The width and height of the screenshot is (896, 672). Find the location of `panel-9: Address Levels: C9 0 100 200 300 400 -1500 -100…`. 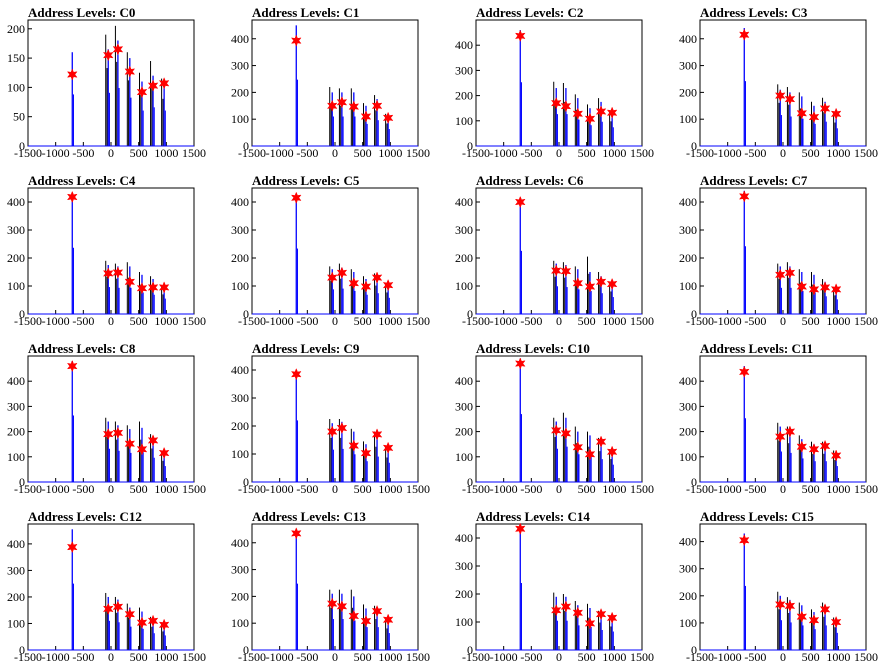

panel-9: Address Levels: C9 0 100 200 300 400 -1500 -100… is located at coordinates (330, 418).